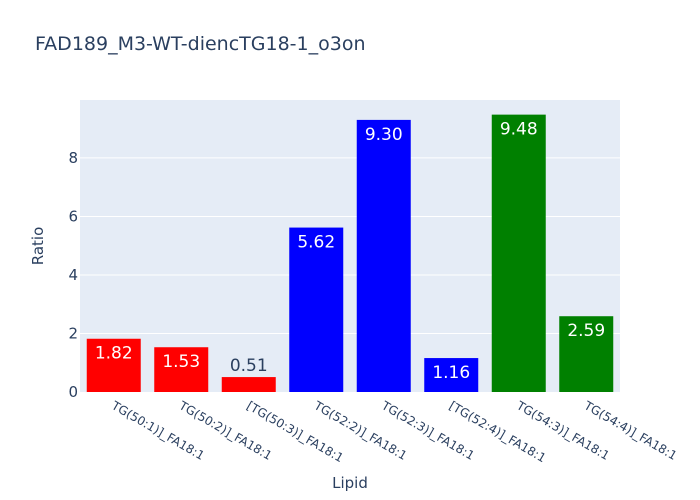 The height and width of the screenshot is (500, 700). I want to click on bar-value-label: 9.30, so click(384, 135).